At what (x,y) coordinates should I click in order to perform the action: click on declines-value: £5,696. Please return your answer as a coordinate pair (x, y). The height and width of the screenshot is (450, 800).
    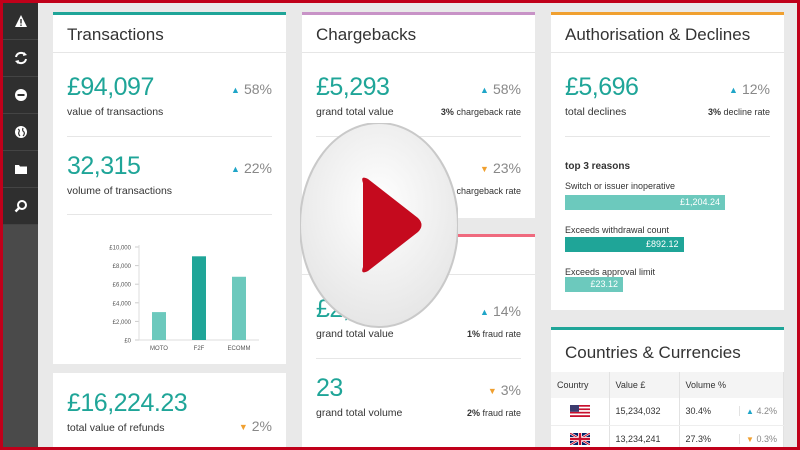
    Looking at the image, I should click on (602, 87).